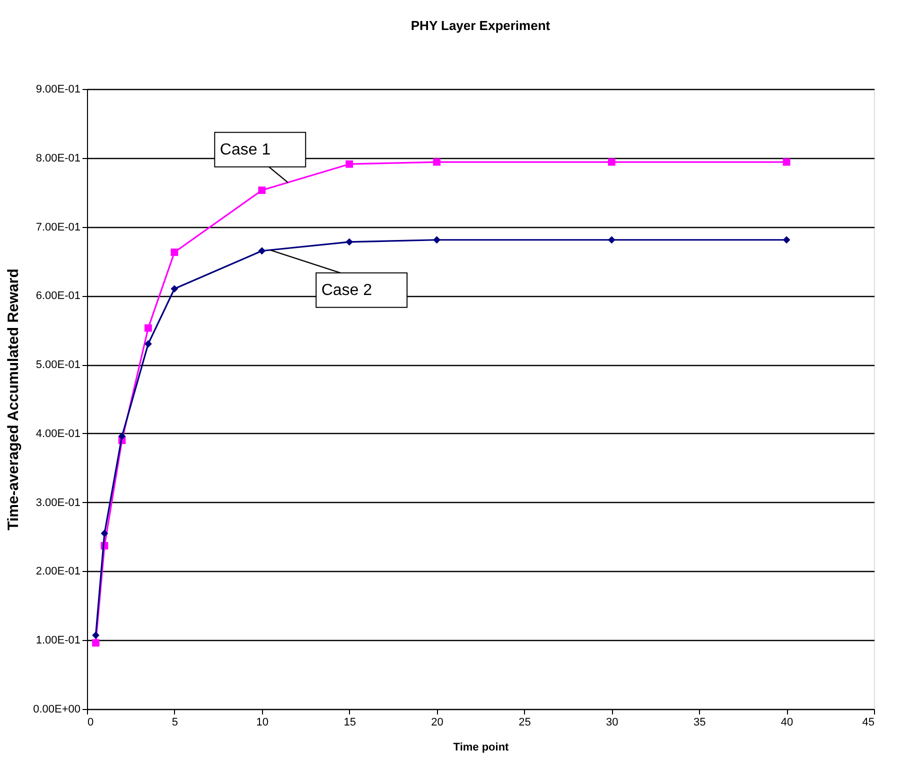 This screenshot has height=765, width=915. Describe the element at coordinates (868, 722) in the screenshot. I see `x-tick-label: 45` at that location.